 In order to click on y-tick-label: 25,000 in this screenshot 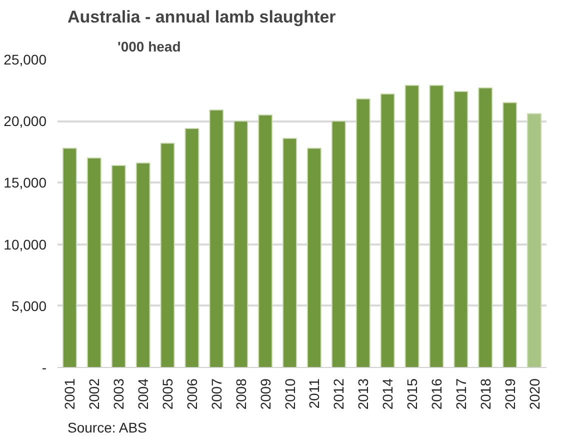, I will do `click(25, 60)`.